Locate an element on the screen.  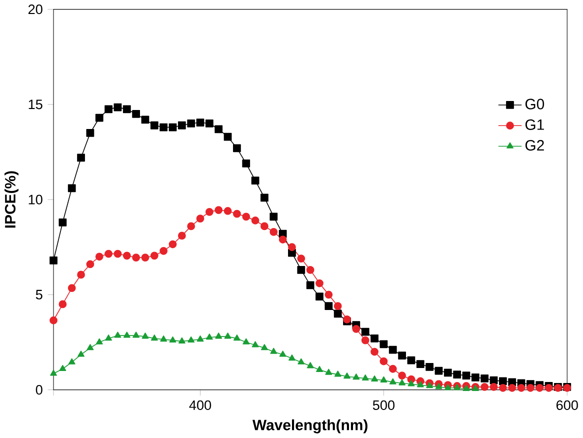
y-tick-label: 15 is located at coordinates (35, 105).